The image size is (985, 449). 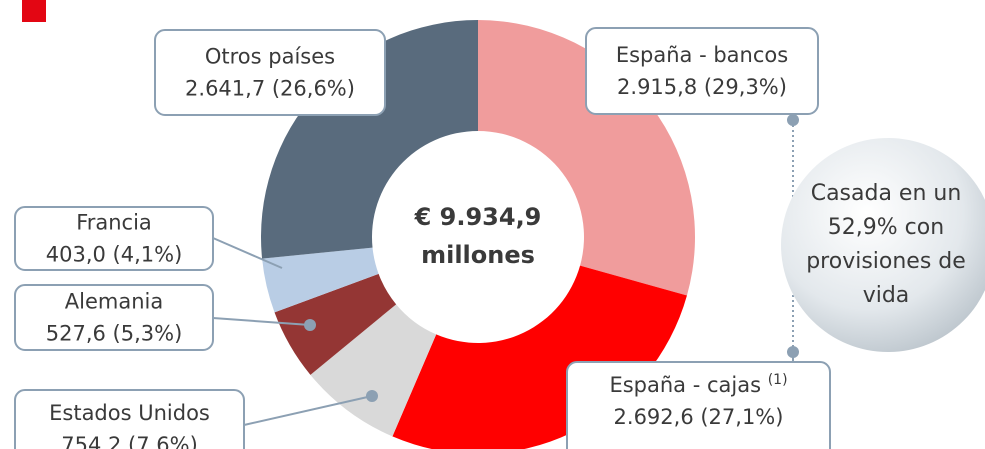 What do you see at coordinates (778, 380) in the screenshot?
I see `category-note: (1)` at bounding box center [778, 380].